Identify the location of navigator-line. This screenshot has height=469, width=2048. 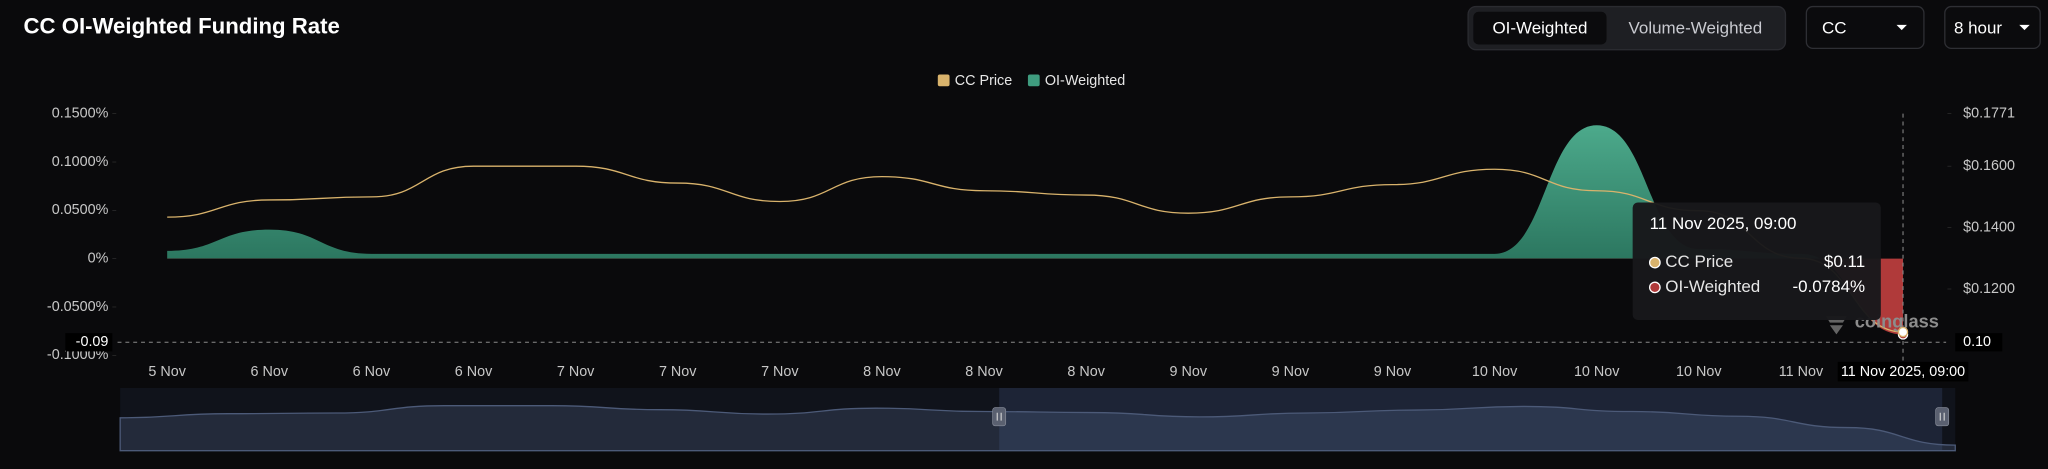
(1037, 428).